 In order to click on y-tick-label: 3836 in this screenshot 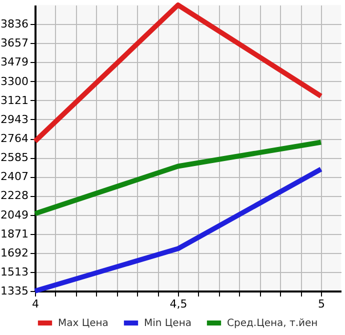, I will do `click(14, 24)`.